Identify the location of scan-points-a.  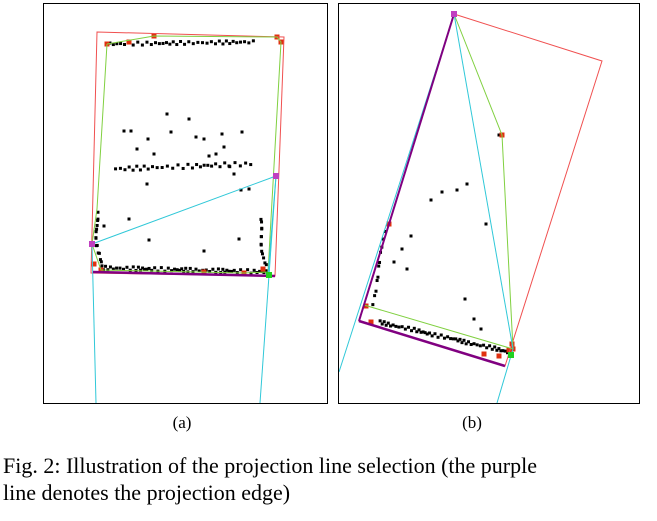
(187, 154).